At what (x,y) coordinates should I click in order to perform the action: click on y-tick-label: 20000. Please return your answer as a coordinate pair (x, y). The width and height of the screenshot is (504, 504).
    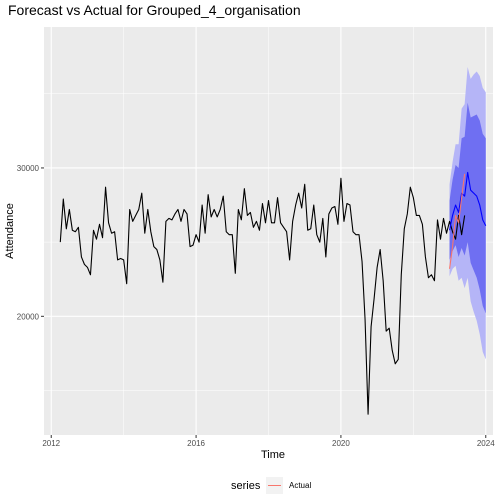
    Looking at the image, I should click on (28, 316).